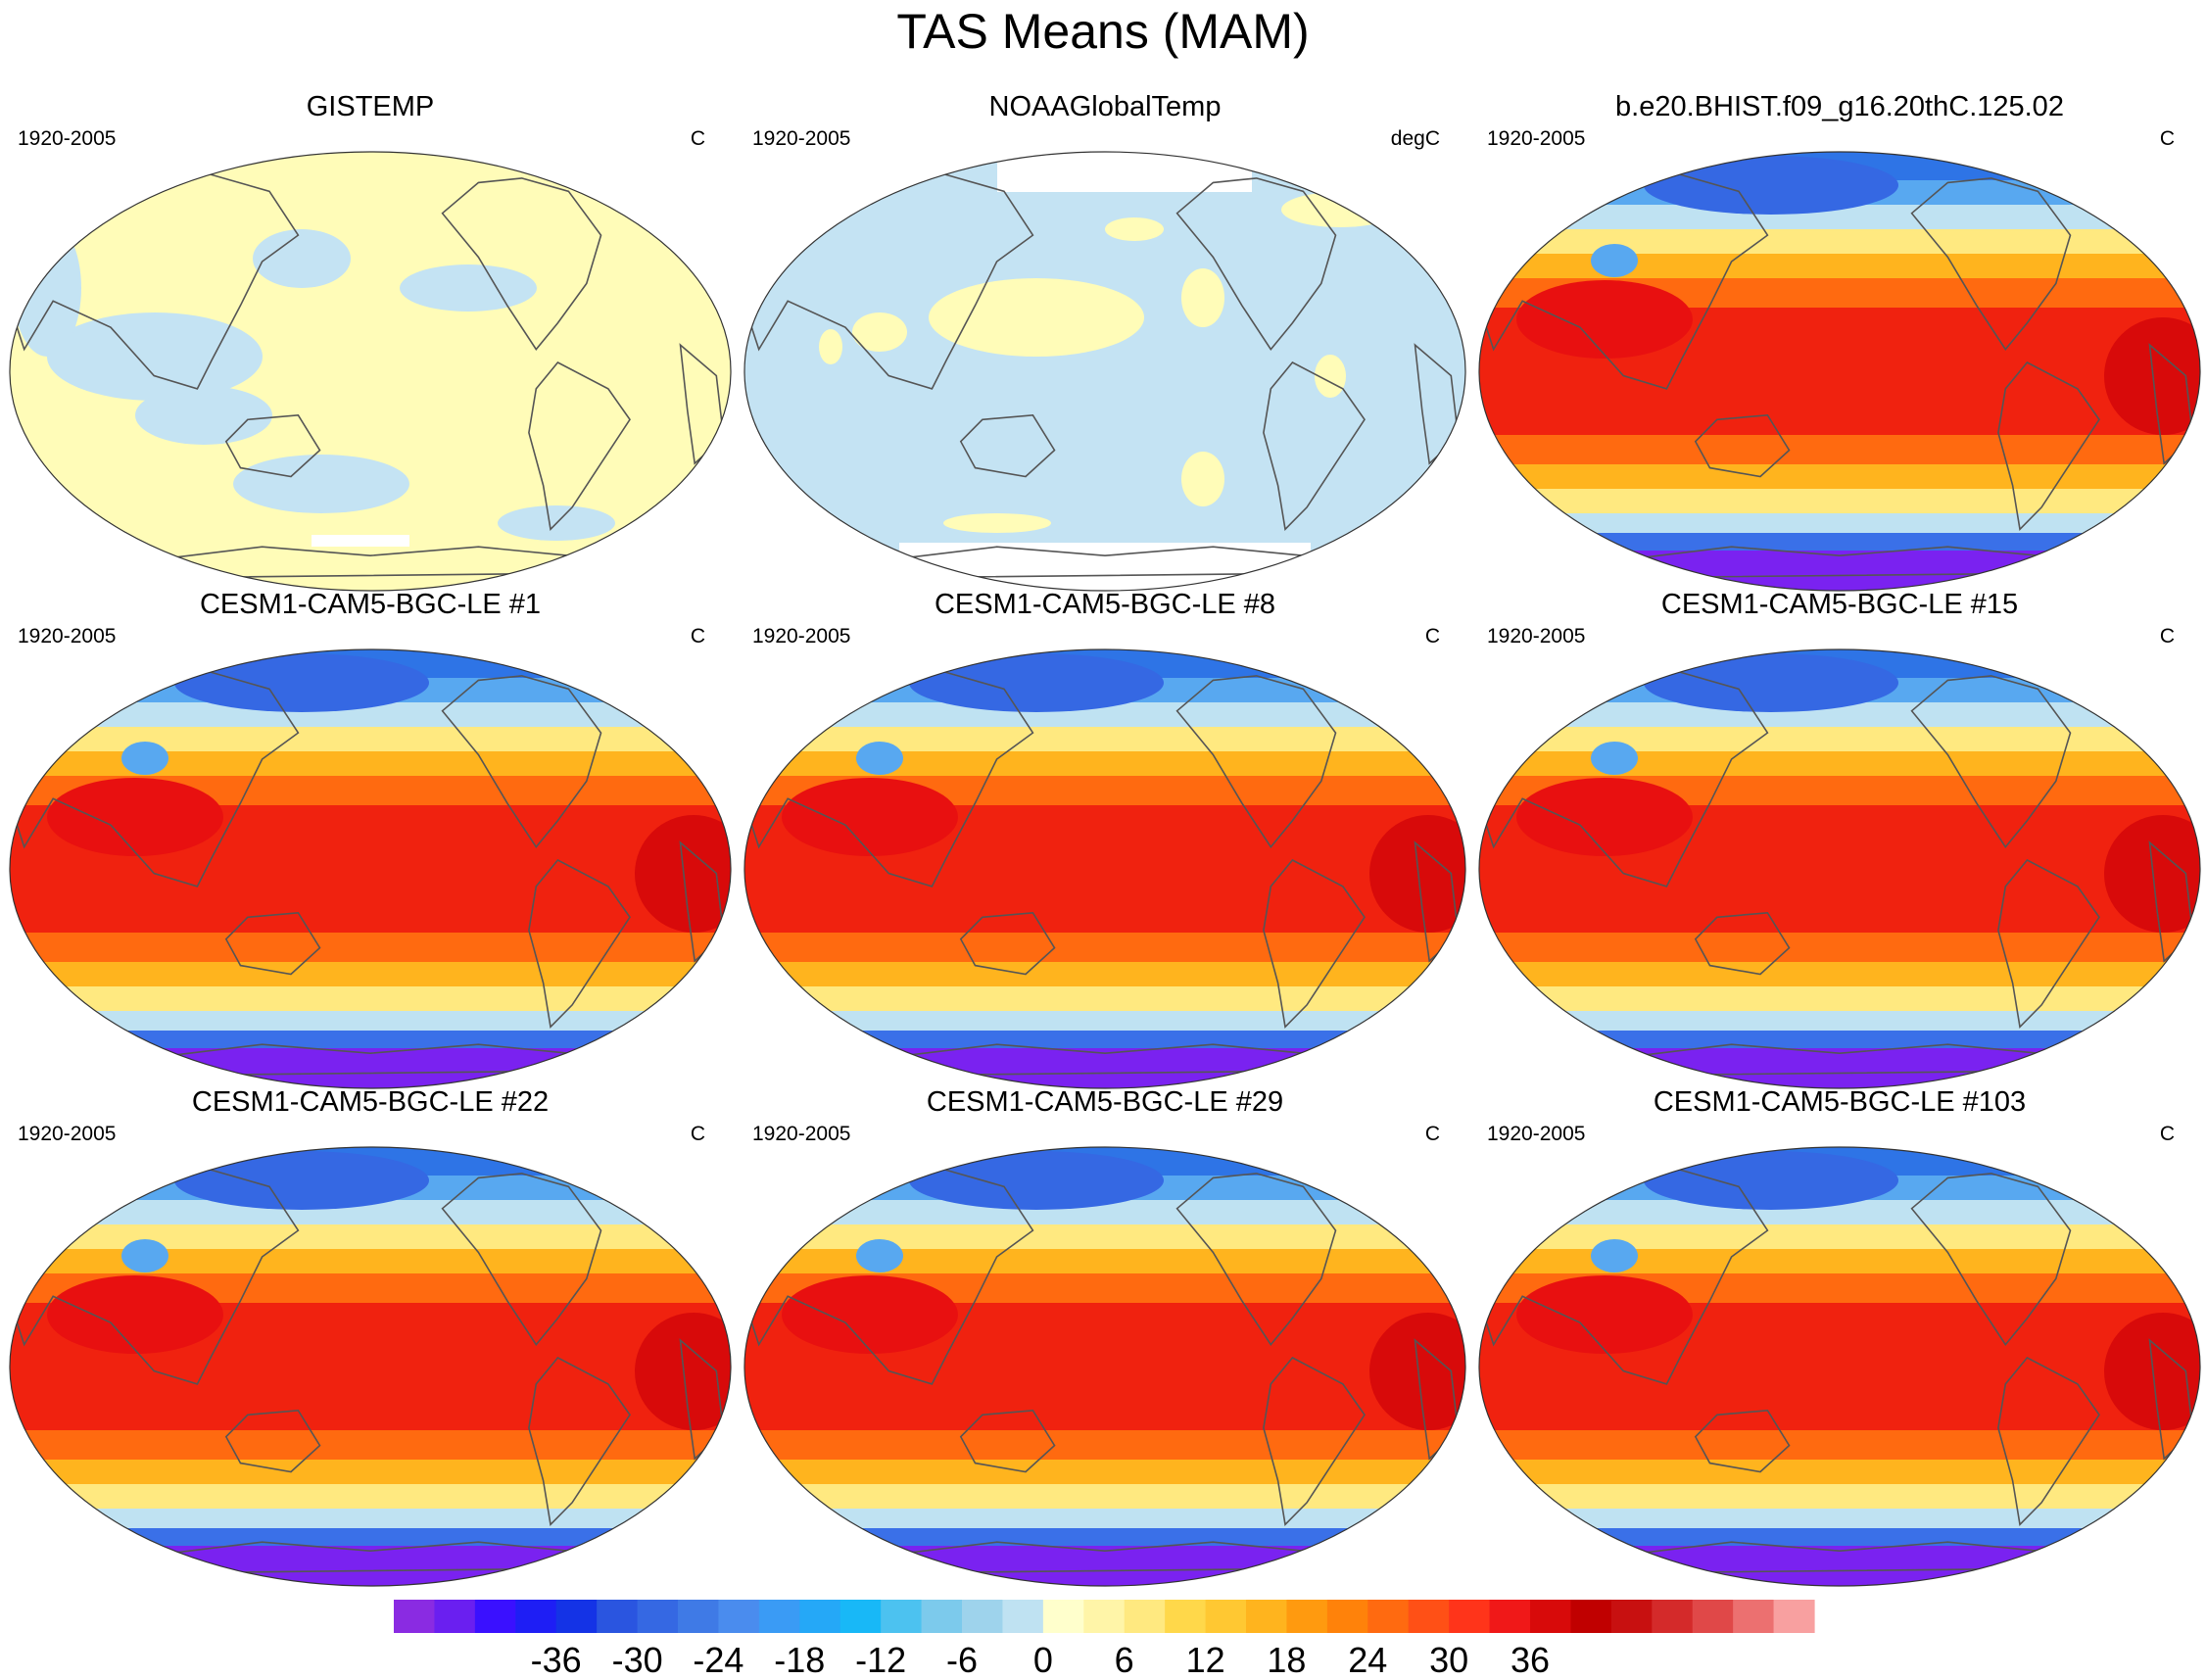  I want to click on map-panel: CESM1-CAM5-BGC-LE #103 1920-2005 C, so click(1839, 1336).